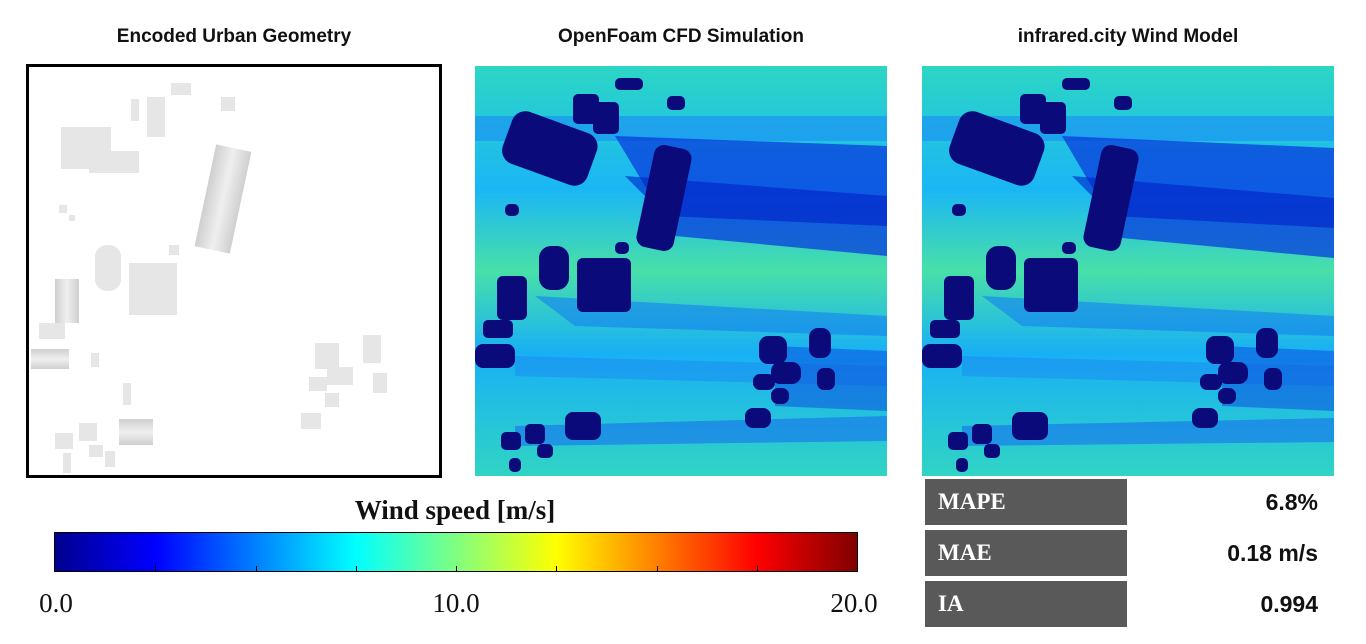 The height and width of the screenshot is (644, 1366). What do you see at coordinates (1026, 604) in the screenshot?
I see `metric-label-ia: IA` at bounding box center [1026, 604].